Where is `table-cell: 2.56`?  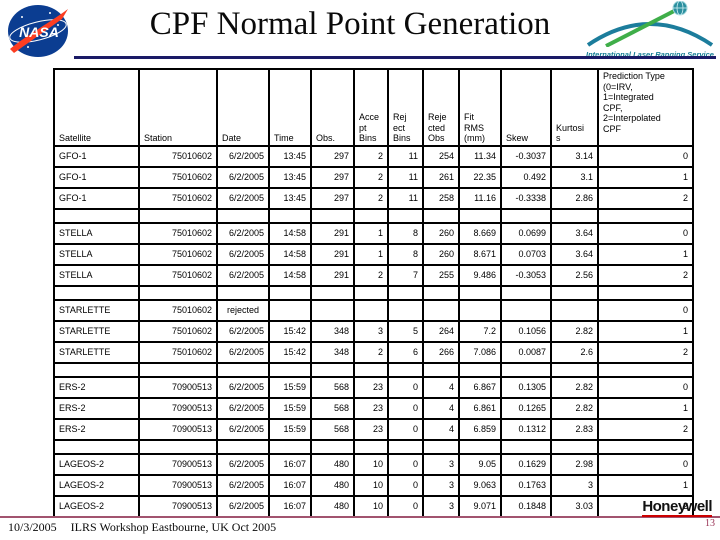
table-cell: 2.56 is located at coordinates (574, 275).